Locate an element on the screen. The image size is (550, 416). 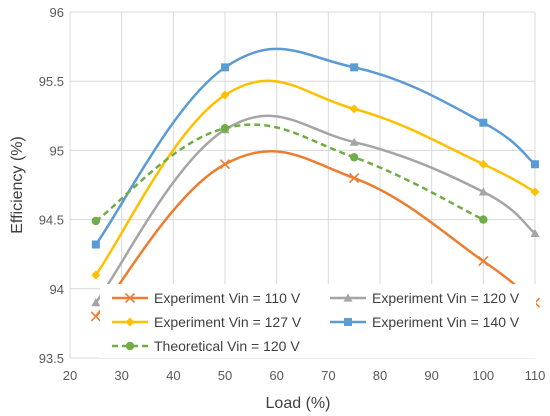
legend-item: Experiment Vin = 110 V is located at coordinates (206, 298).